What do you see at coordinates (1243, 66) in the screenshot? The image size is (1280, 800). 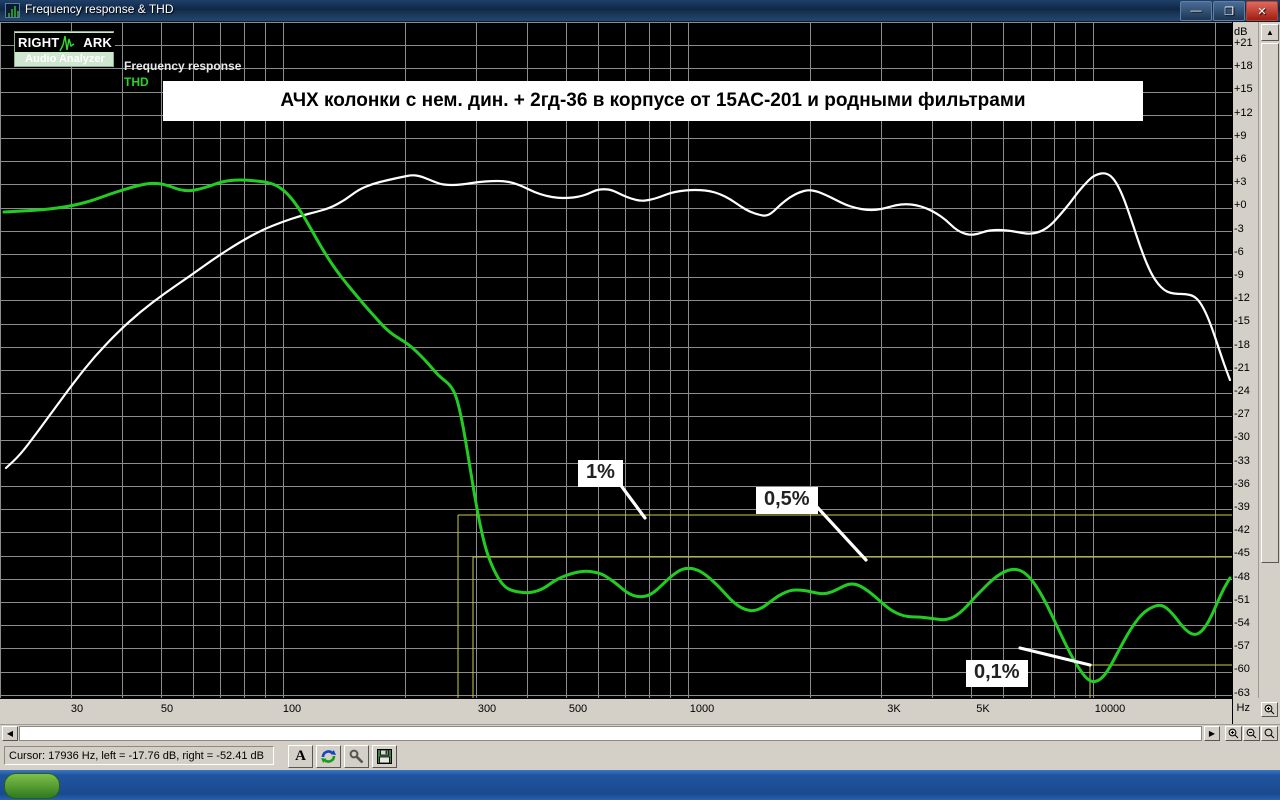 I see `db-tick: +18` at bounding box center [1243, 66].